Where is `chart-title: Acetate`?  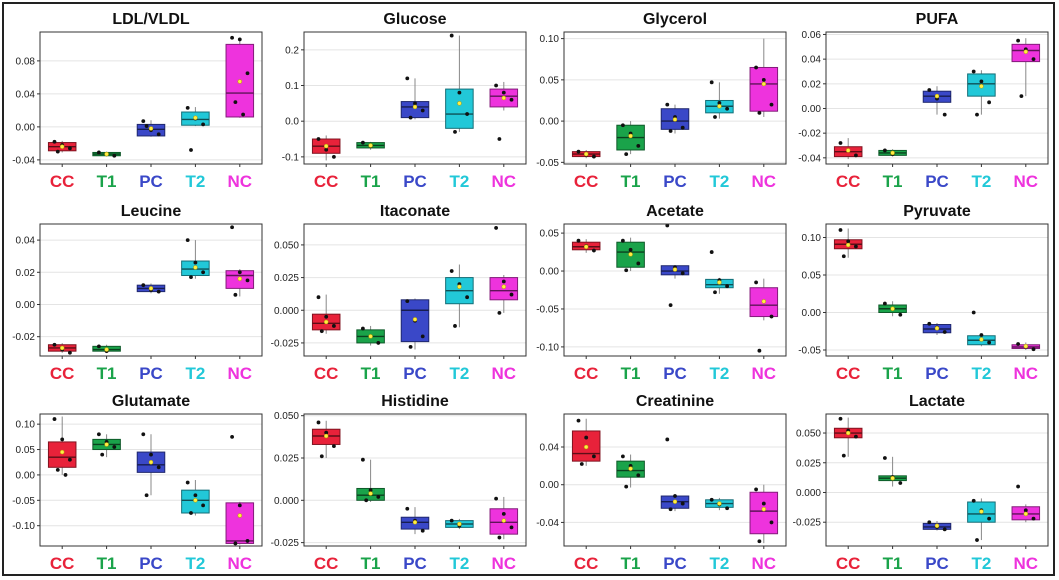
chart-title: Acetate is located at coordinates (675, 211).